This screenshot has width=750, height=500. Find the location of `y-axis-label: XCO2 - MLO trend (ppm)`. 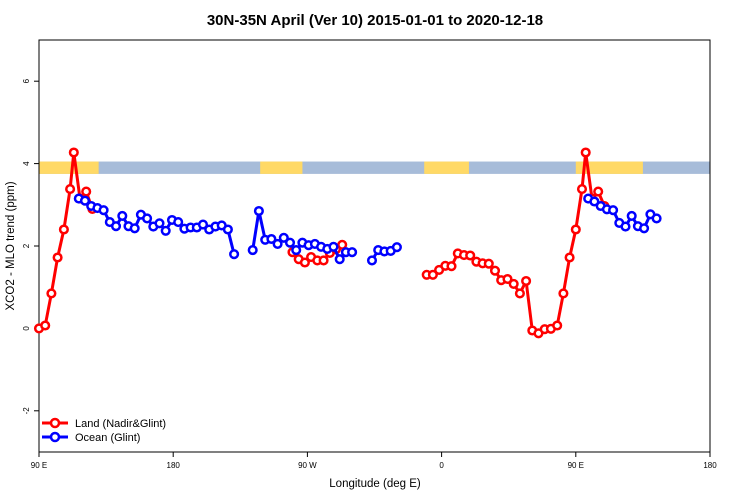

y-axis-label: XCO2 - MLO trend (ppm) is located at coordinates (11, 245).